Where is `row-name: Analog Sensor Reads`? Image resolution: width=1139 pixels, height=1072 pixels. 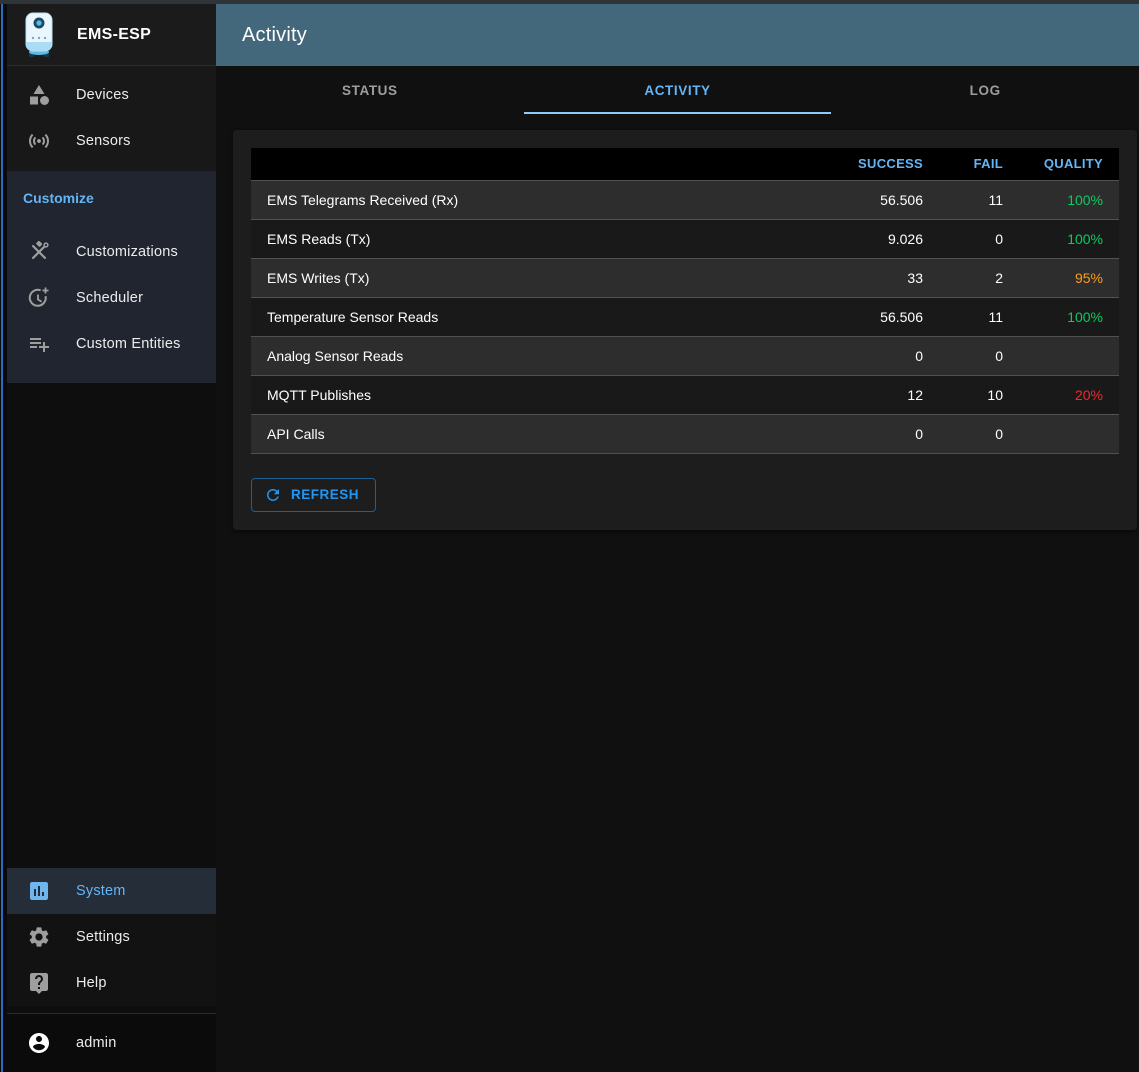 row-name: Analog Sensor Reads is located at coordinates (335, 355).